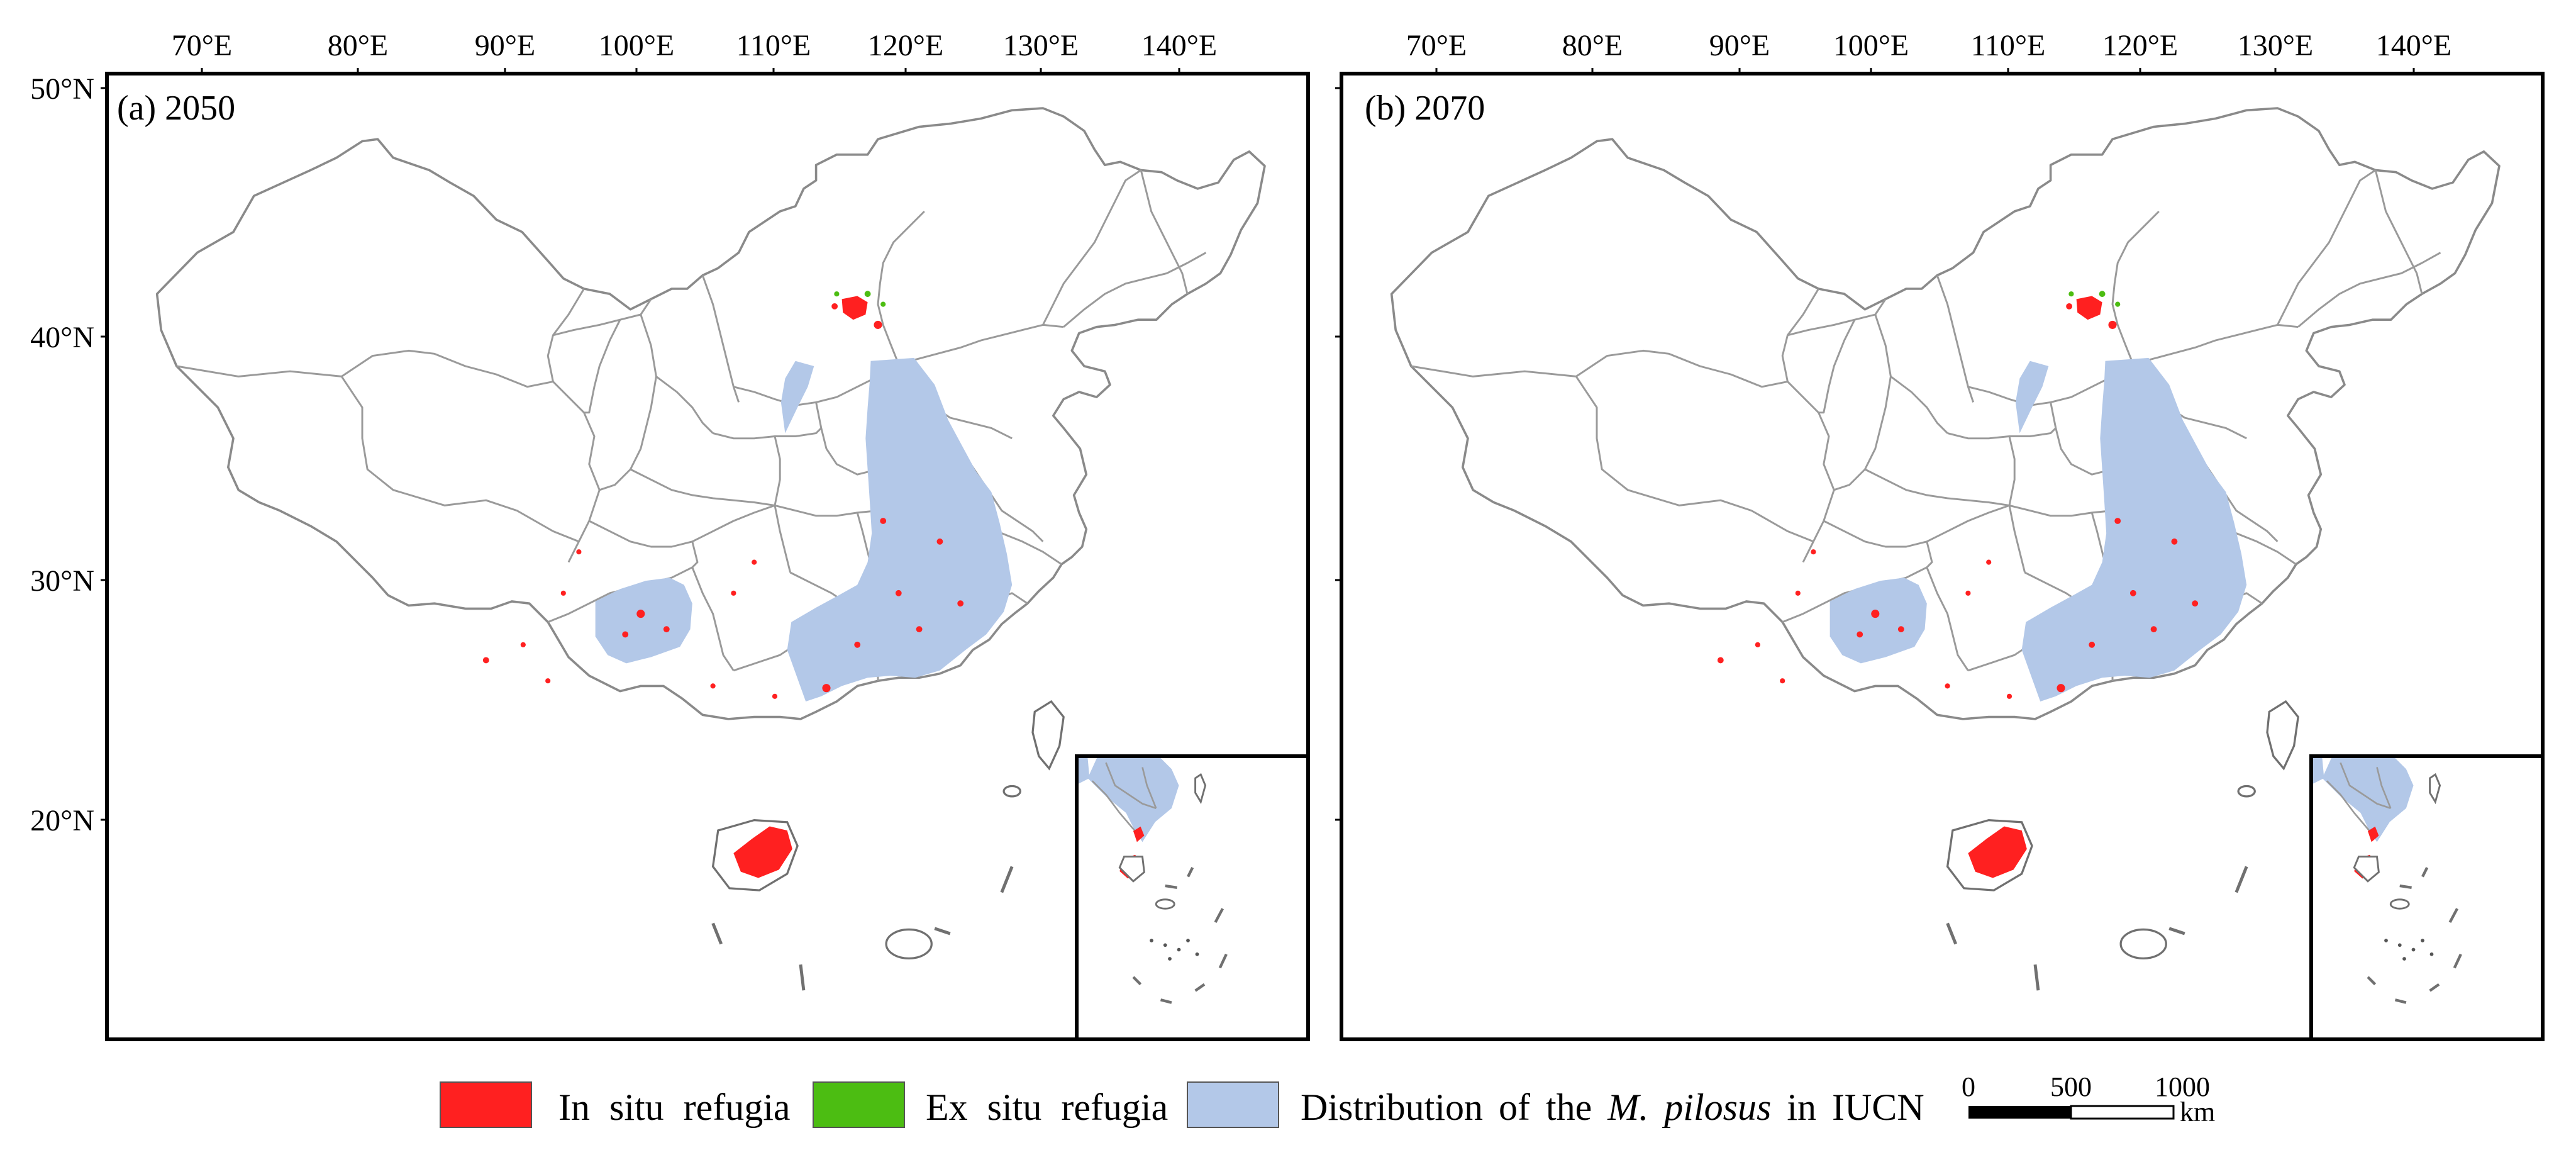 The image size is (2576, 1162). What do you see at coordinates (1233, 1105) in the screenshot?
I see `legend-swatch-distribution` at bounding box center [1233, 1105].